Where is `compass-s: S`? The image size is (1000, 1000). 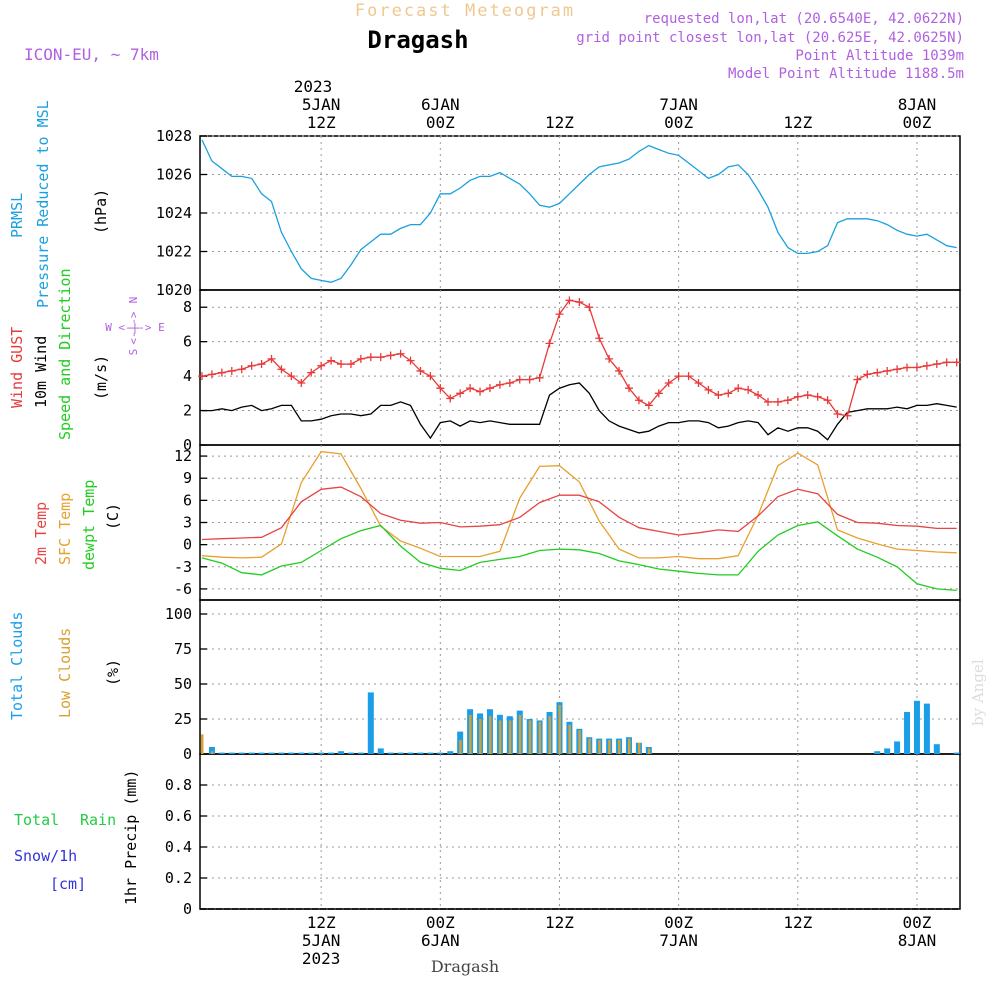
compass-s: S is located at coordinates (133, 352).